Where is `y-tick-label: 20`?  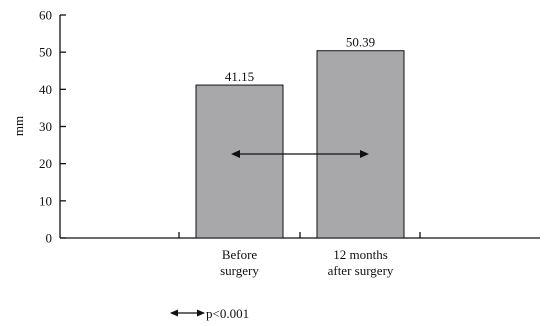
y-tick-label: 20 is located at coordinates (45, 163).